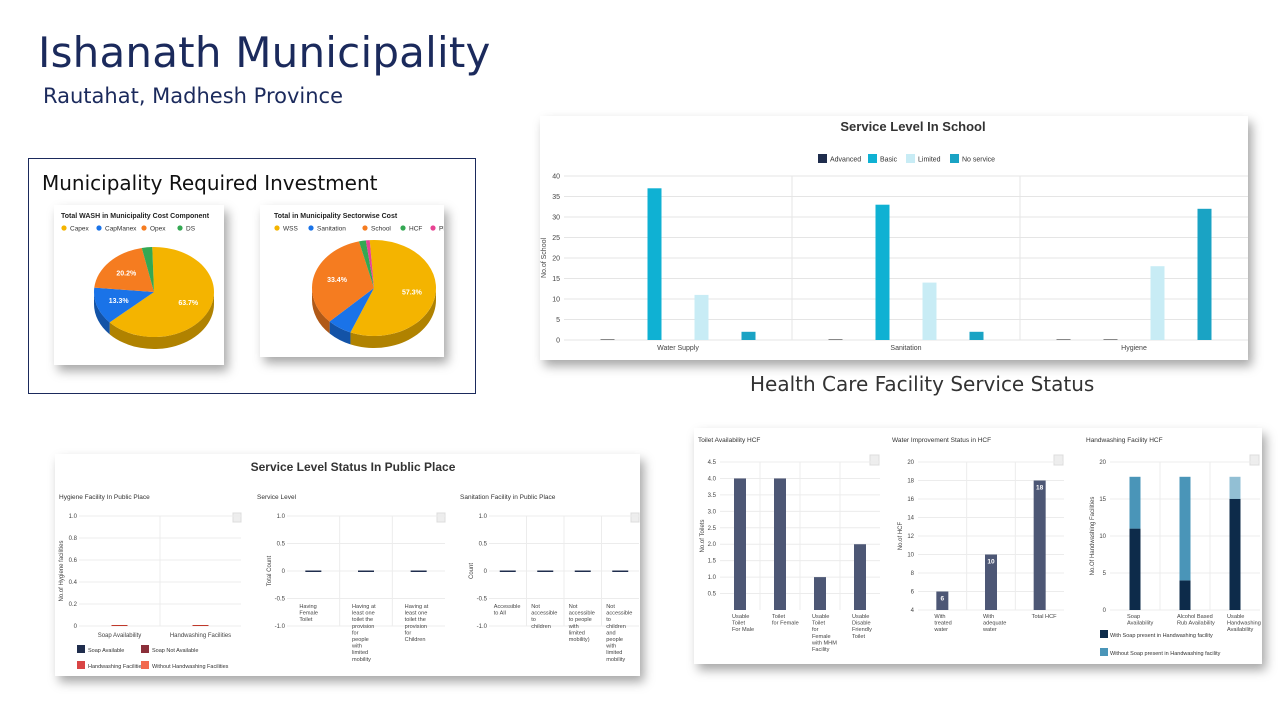 The height and width of the screenshot is (720, 1280). What do you see at coordinates (943, 599) in the screenshot?
I see `data-label: 6` at bounding box center [943, 599].